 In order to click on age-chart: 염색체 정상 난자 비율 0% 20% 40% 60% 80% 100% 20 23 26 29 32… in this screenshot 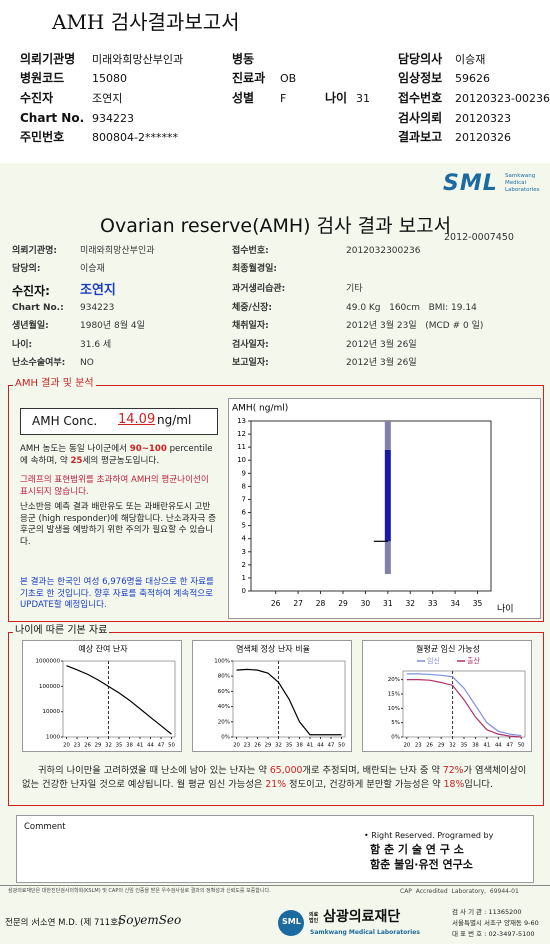, I will do `click(272, 696)`.